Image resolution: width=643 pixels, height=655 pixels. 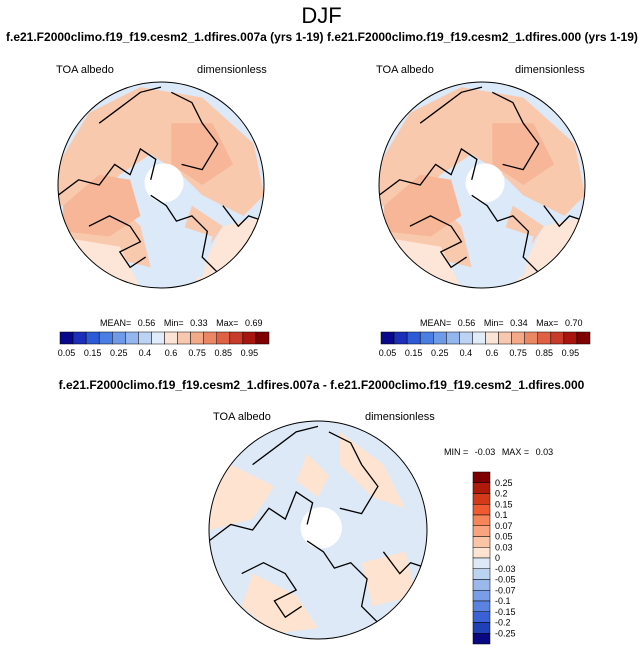 What do you see at coordinates (232, 70) in the screenshot?
I see `panel1-units-label: dimensionless` at bounding box center [232, 70].